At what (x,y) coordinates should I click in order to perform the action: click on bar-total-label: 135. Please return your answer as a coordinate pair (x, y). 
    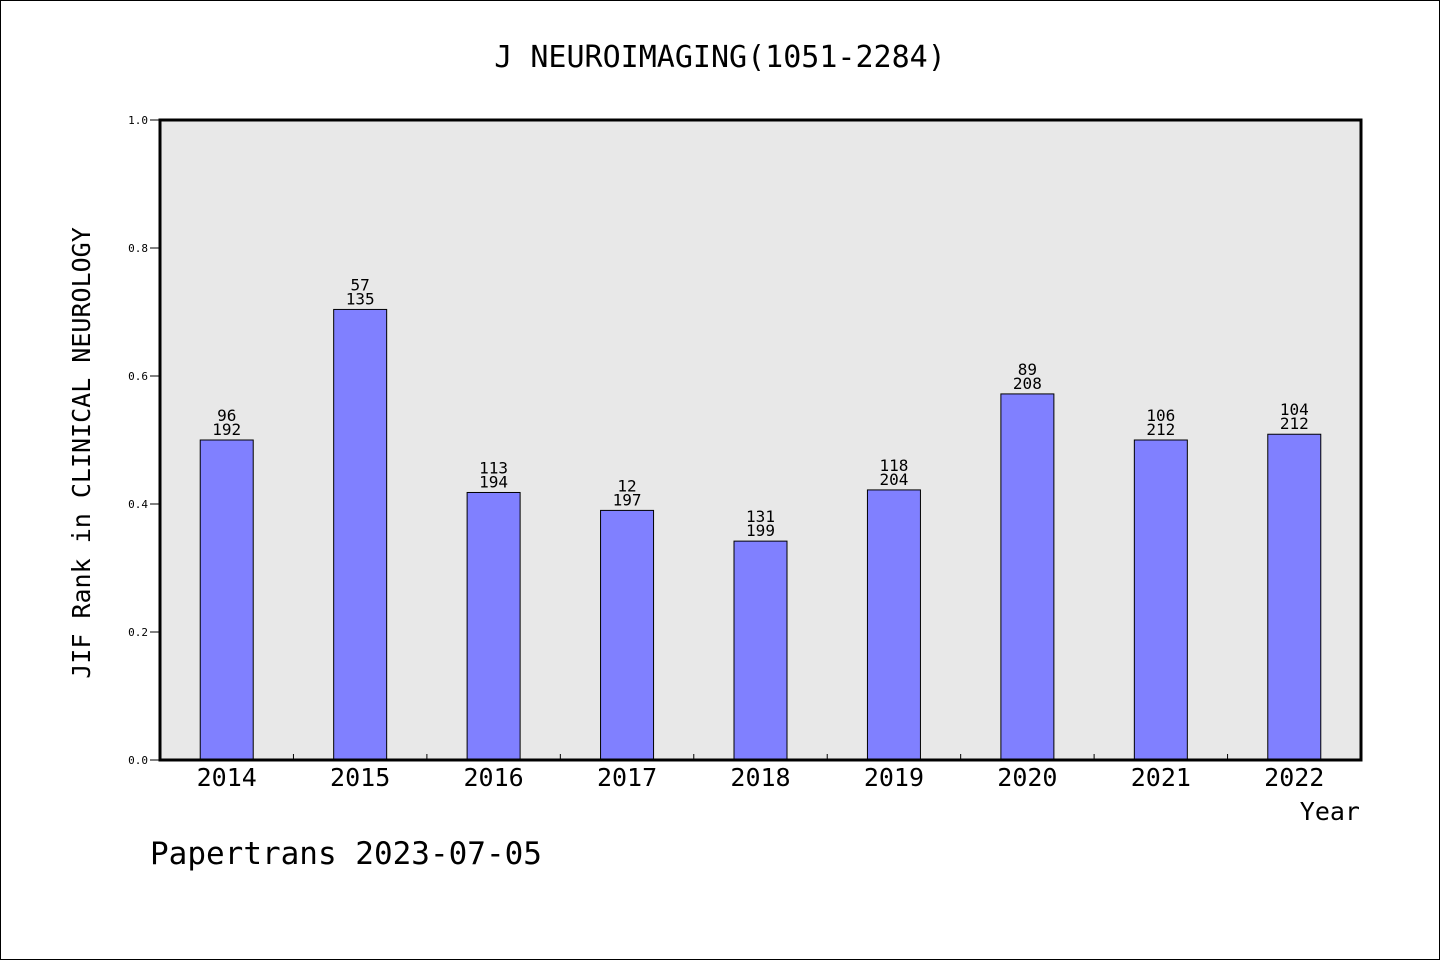
    Looking at the image, I should click on (360, 298).